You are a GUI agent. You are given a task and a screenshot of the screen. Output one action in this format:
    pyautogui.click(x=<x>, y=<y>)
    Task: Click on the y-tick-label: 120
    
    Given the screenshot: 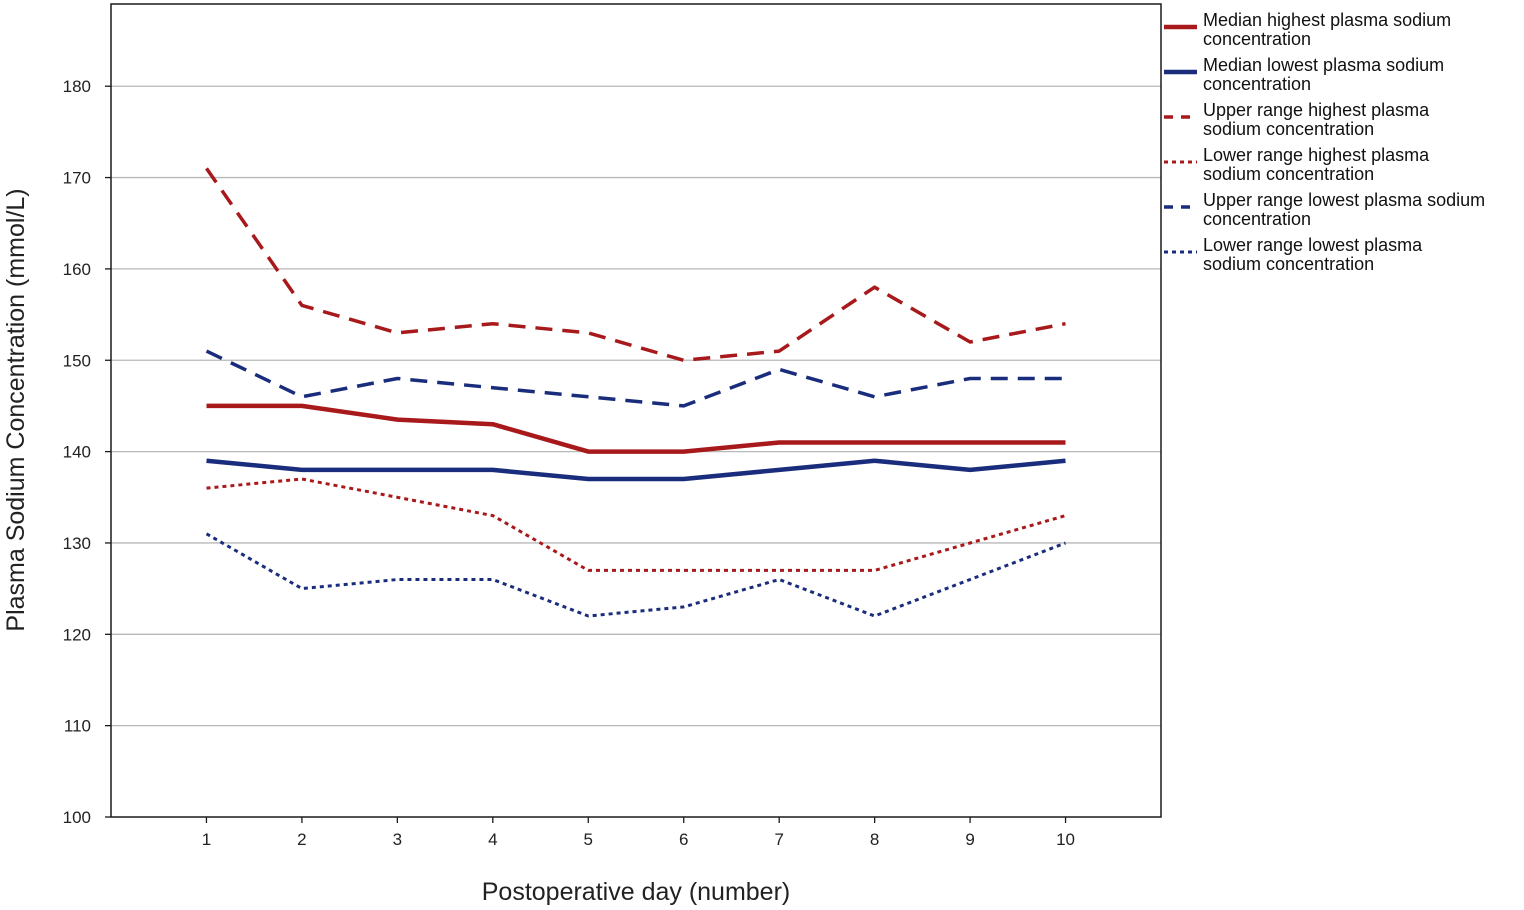 What is the action you would take?
    pyautogui.click(x=77, y=634)
    